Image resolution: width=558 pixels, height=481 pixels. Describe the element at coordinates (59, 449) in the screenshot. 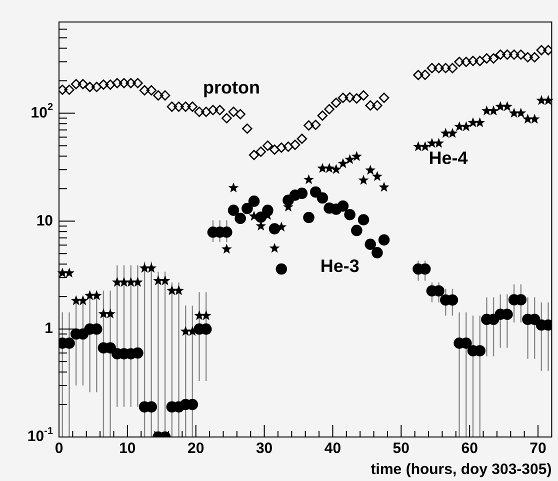

I see `x-tick-label: 0` at that location.